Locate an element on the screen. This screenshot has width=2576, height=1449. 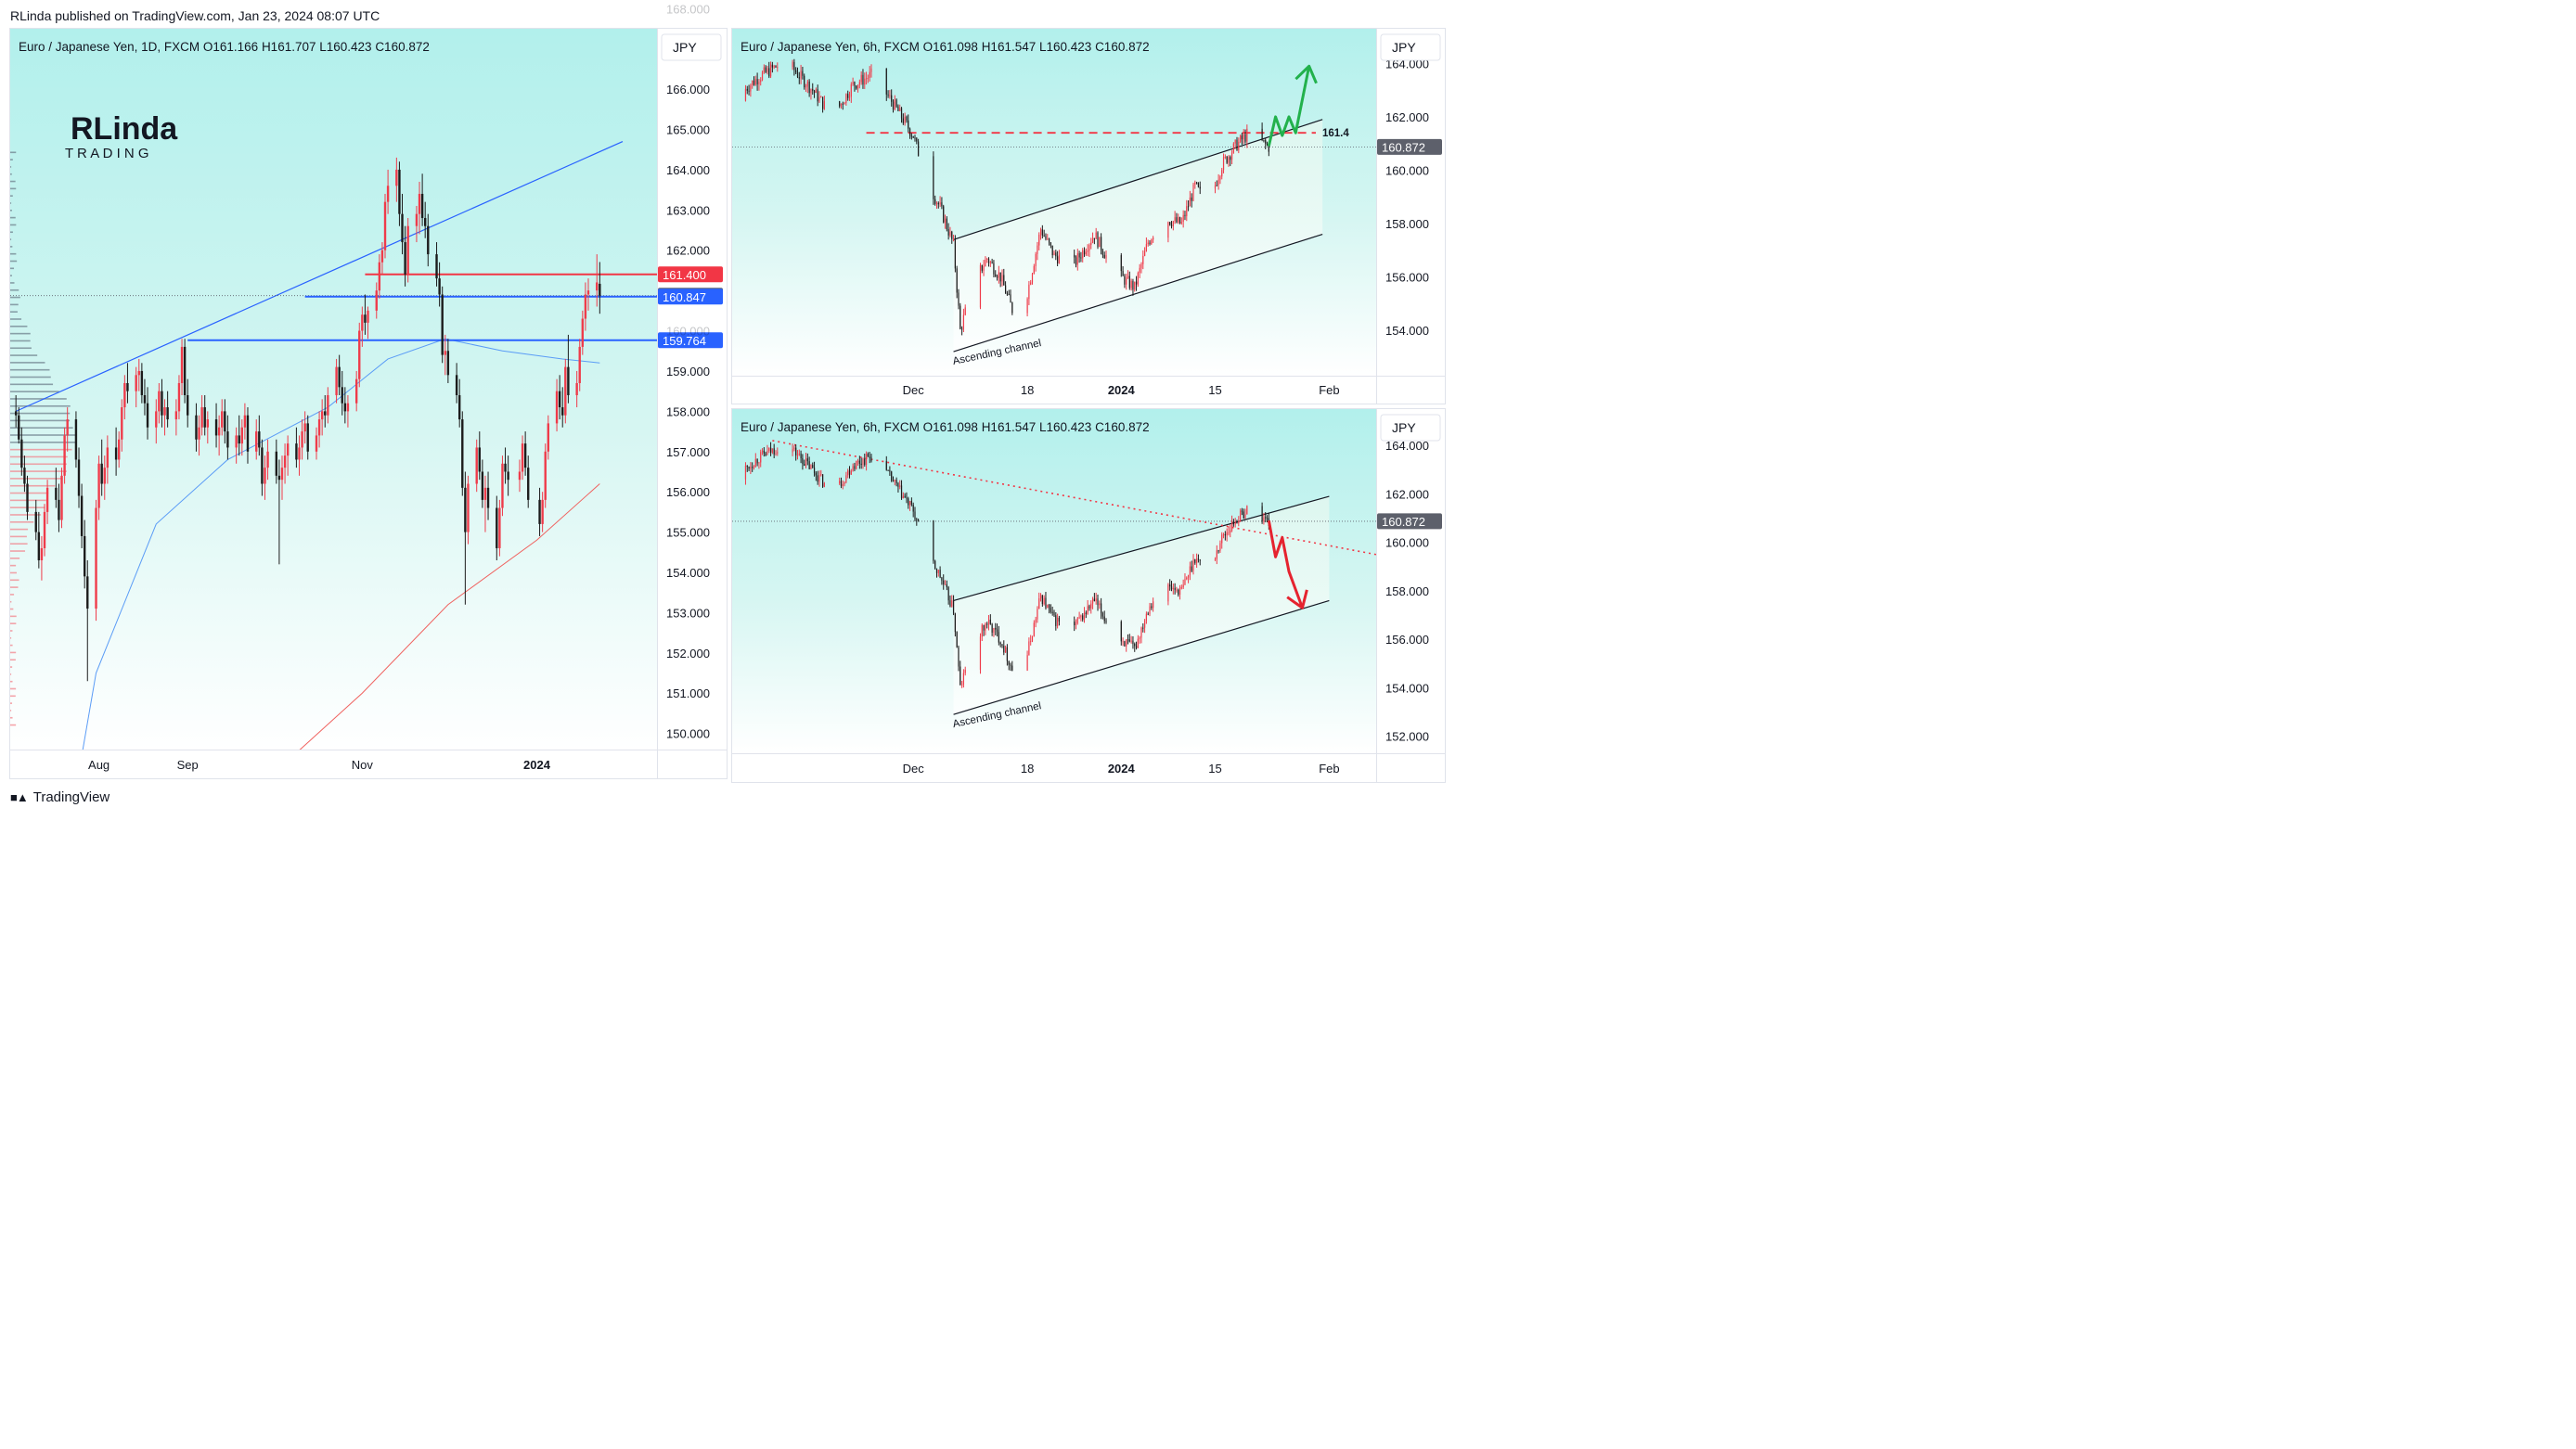
channel-upper-line is located at coordinates (1141, 548).